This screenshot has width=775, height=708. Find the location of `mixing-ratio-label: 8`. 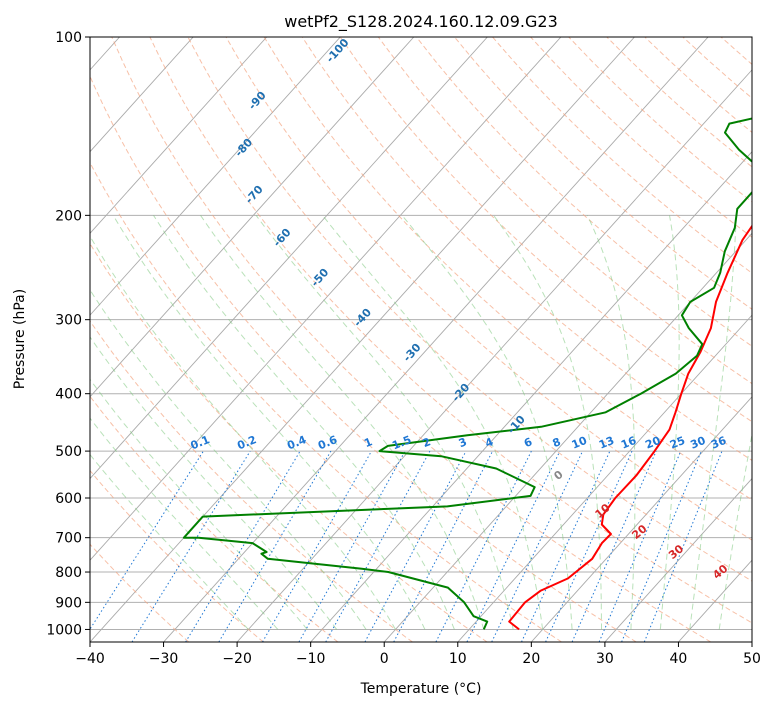

mixing-ratio-label: 8 is located at coordinates (557, 442).